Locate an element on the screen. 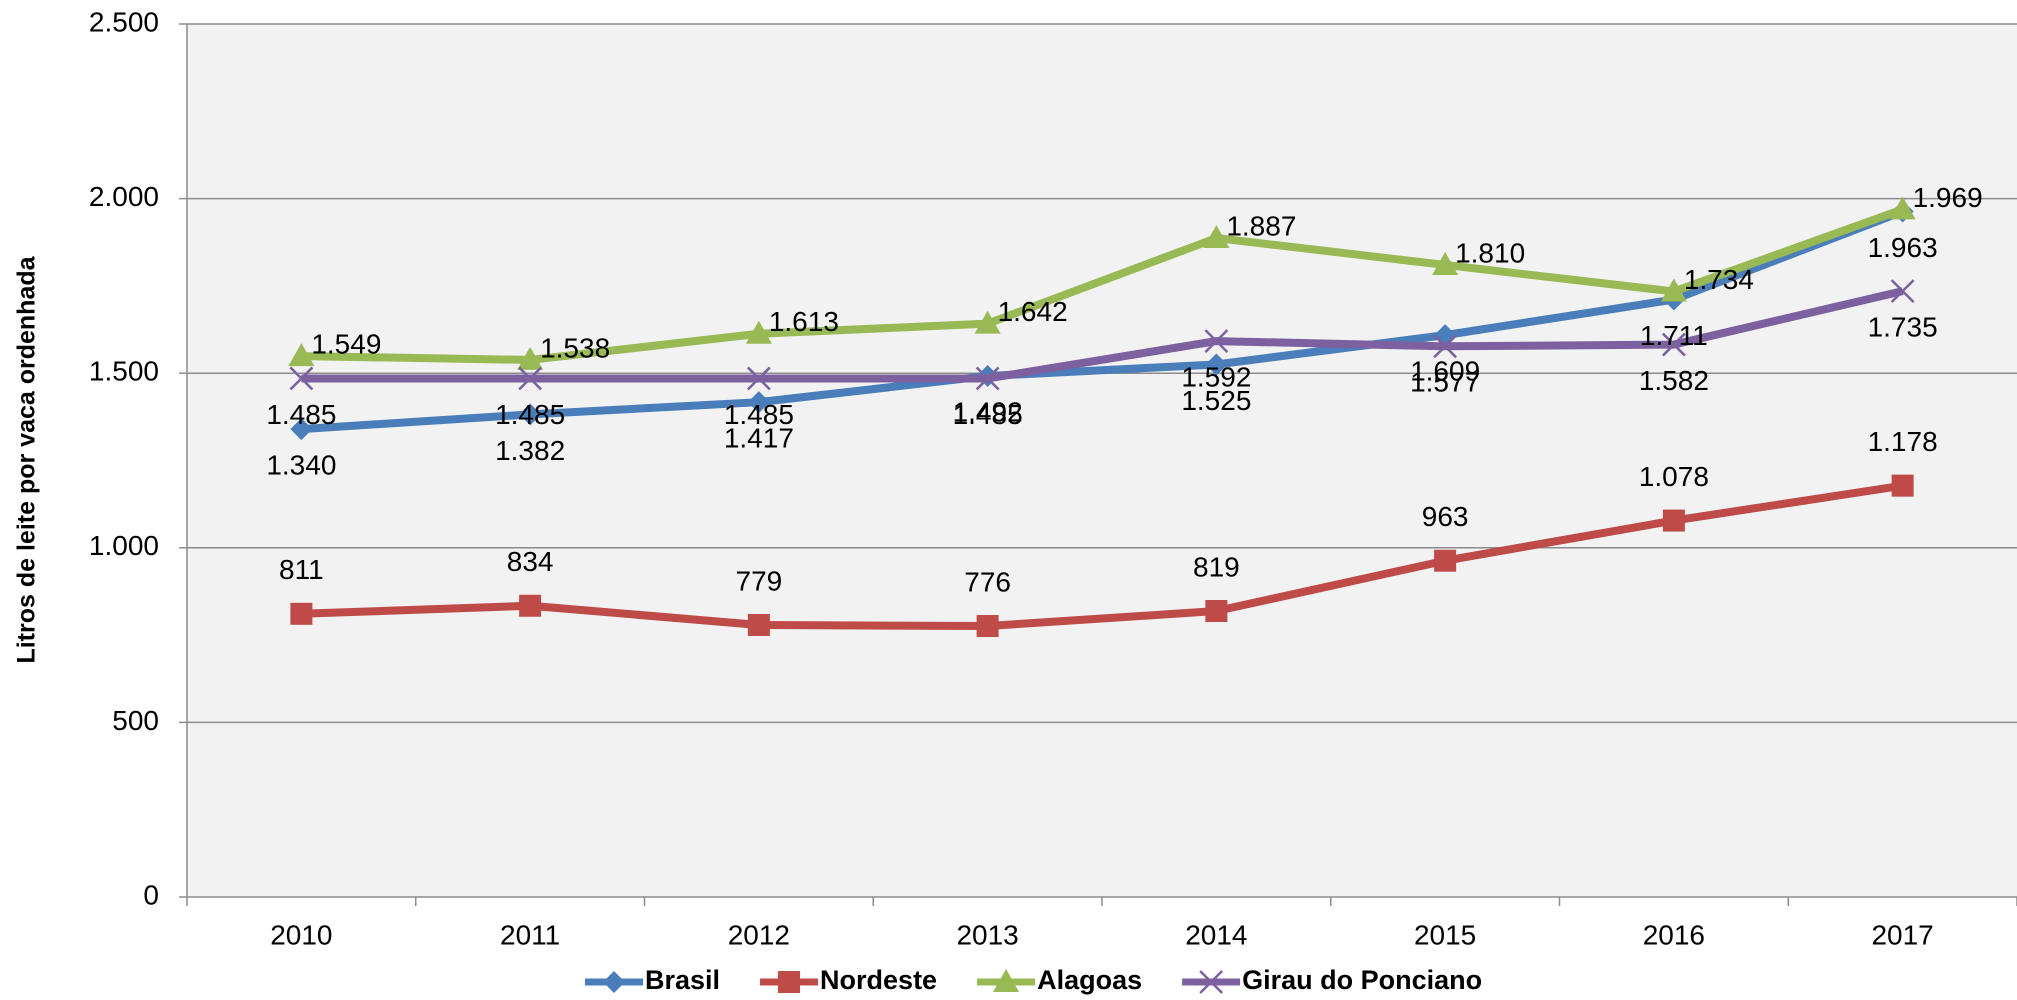 This screenshot has height=1000, width=2017. x-tick-label: 2014 is located at coordinates (1216, 934).